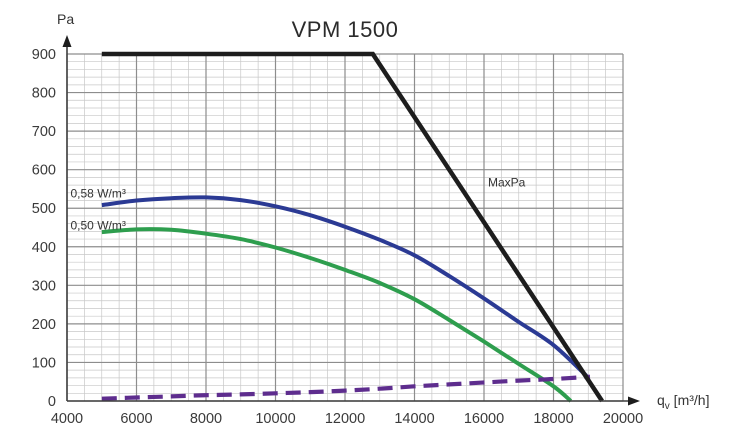  Describe the element at coordinates (44, 55) in the screenshot. I see `y-tick-label: 900` at that location.